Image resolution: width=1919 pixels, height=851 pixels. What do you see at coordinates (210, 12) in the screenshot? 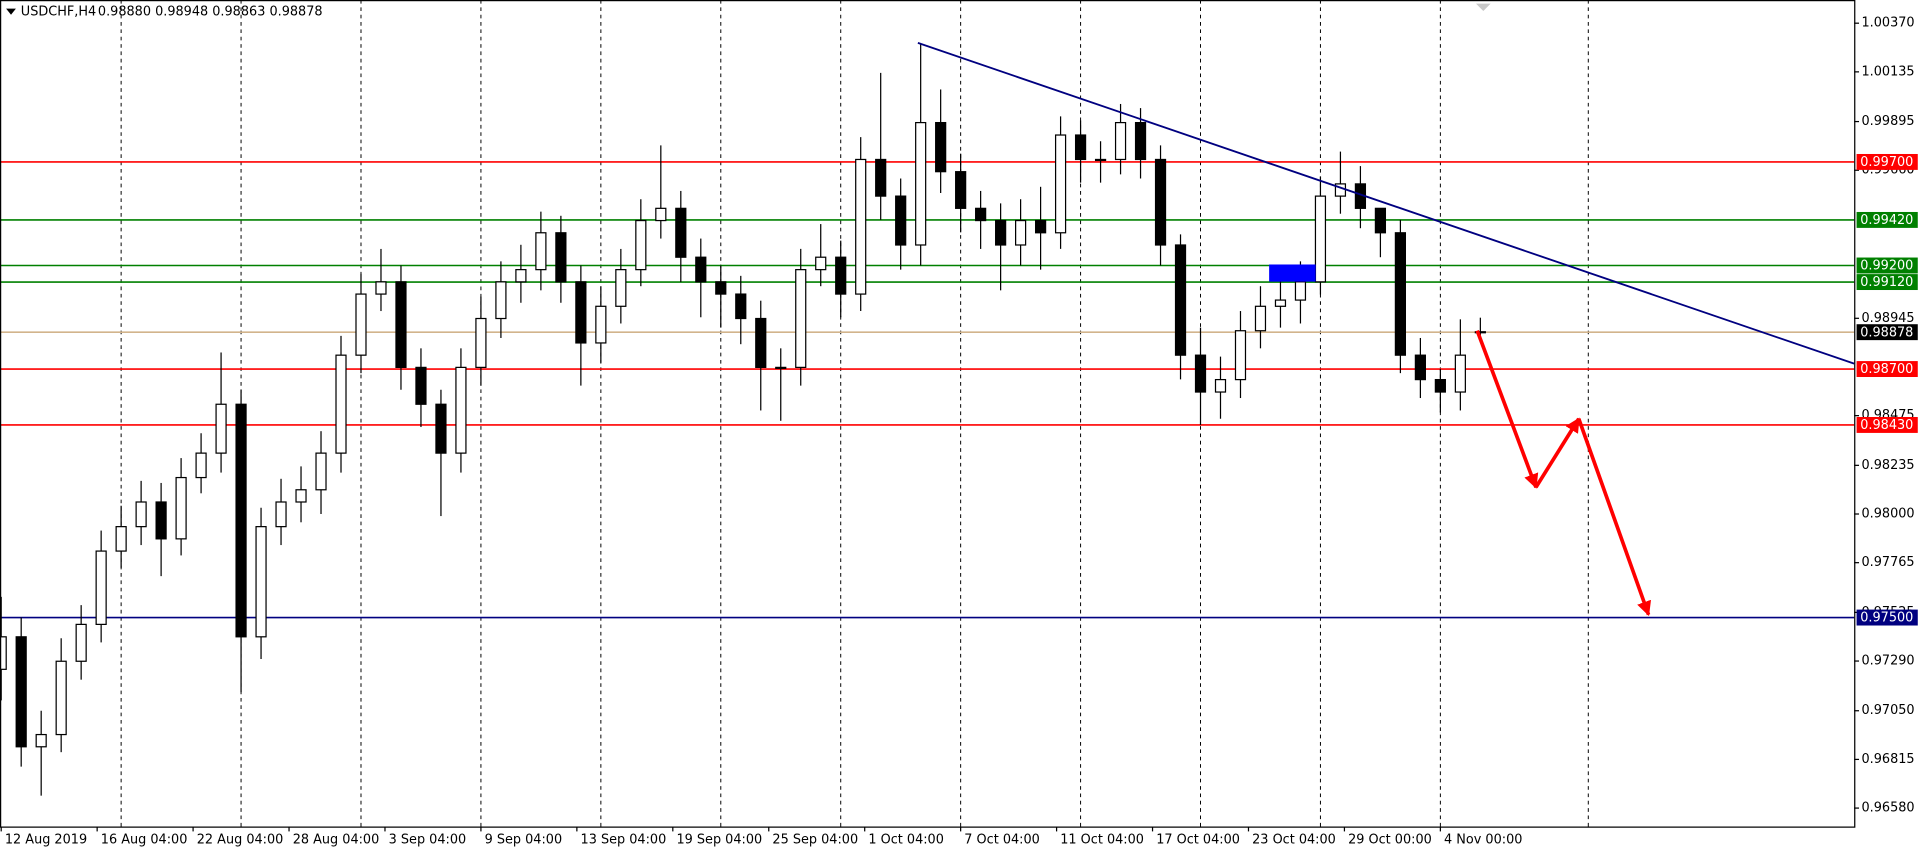
I see `header-values: 0.98880 0.98948 0.98863 0.98878` at bounding box center [210, 12].